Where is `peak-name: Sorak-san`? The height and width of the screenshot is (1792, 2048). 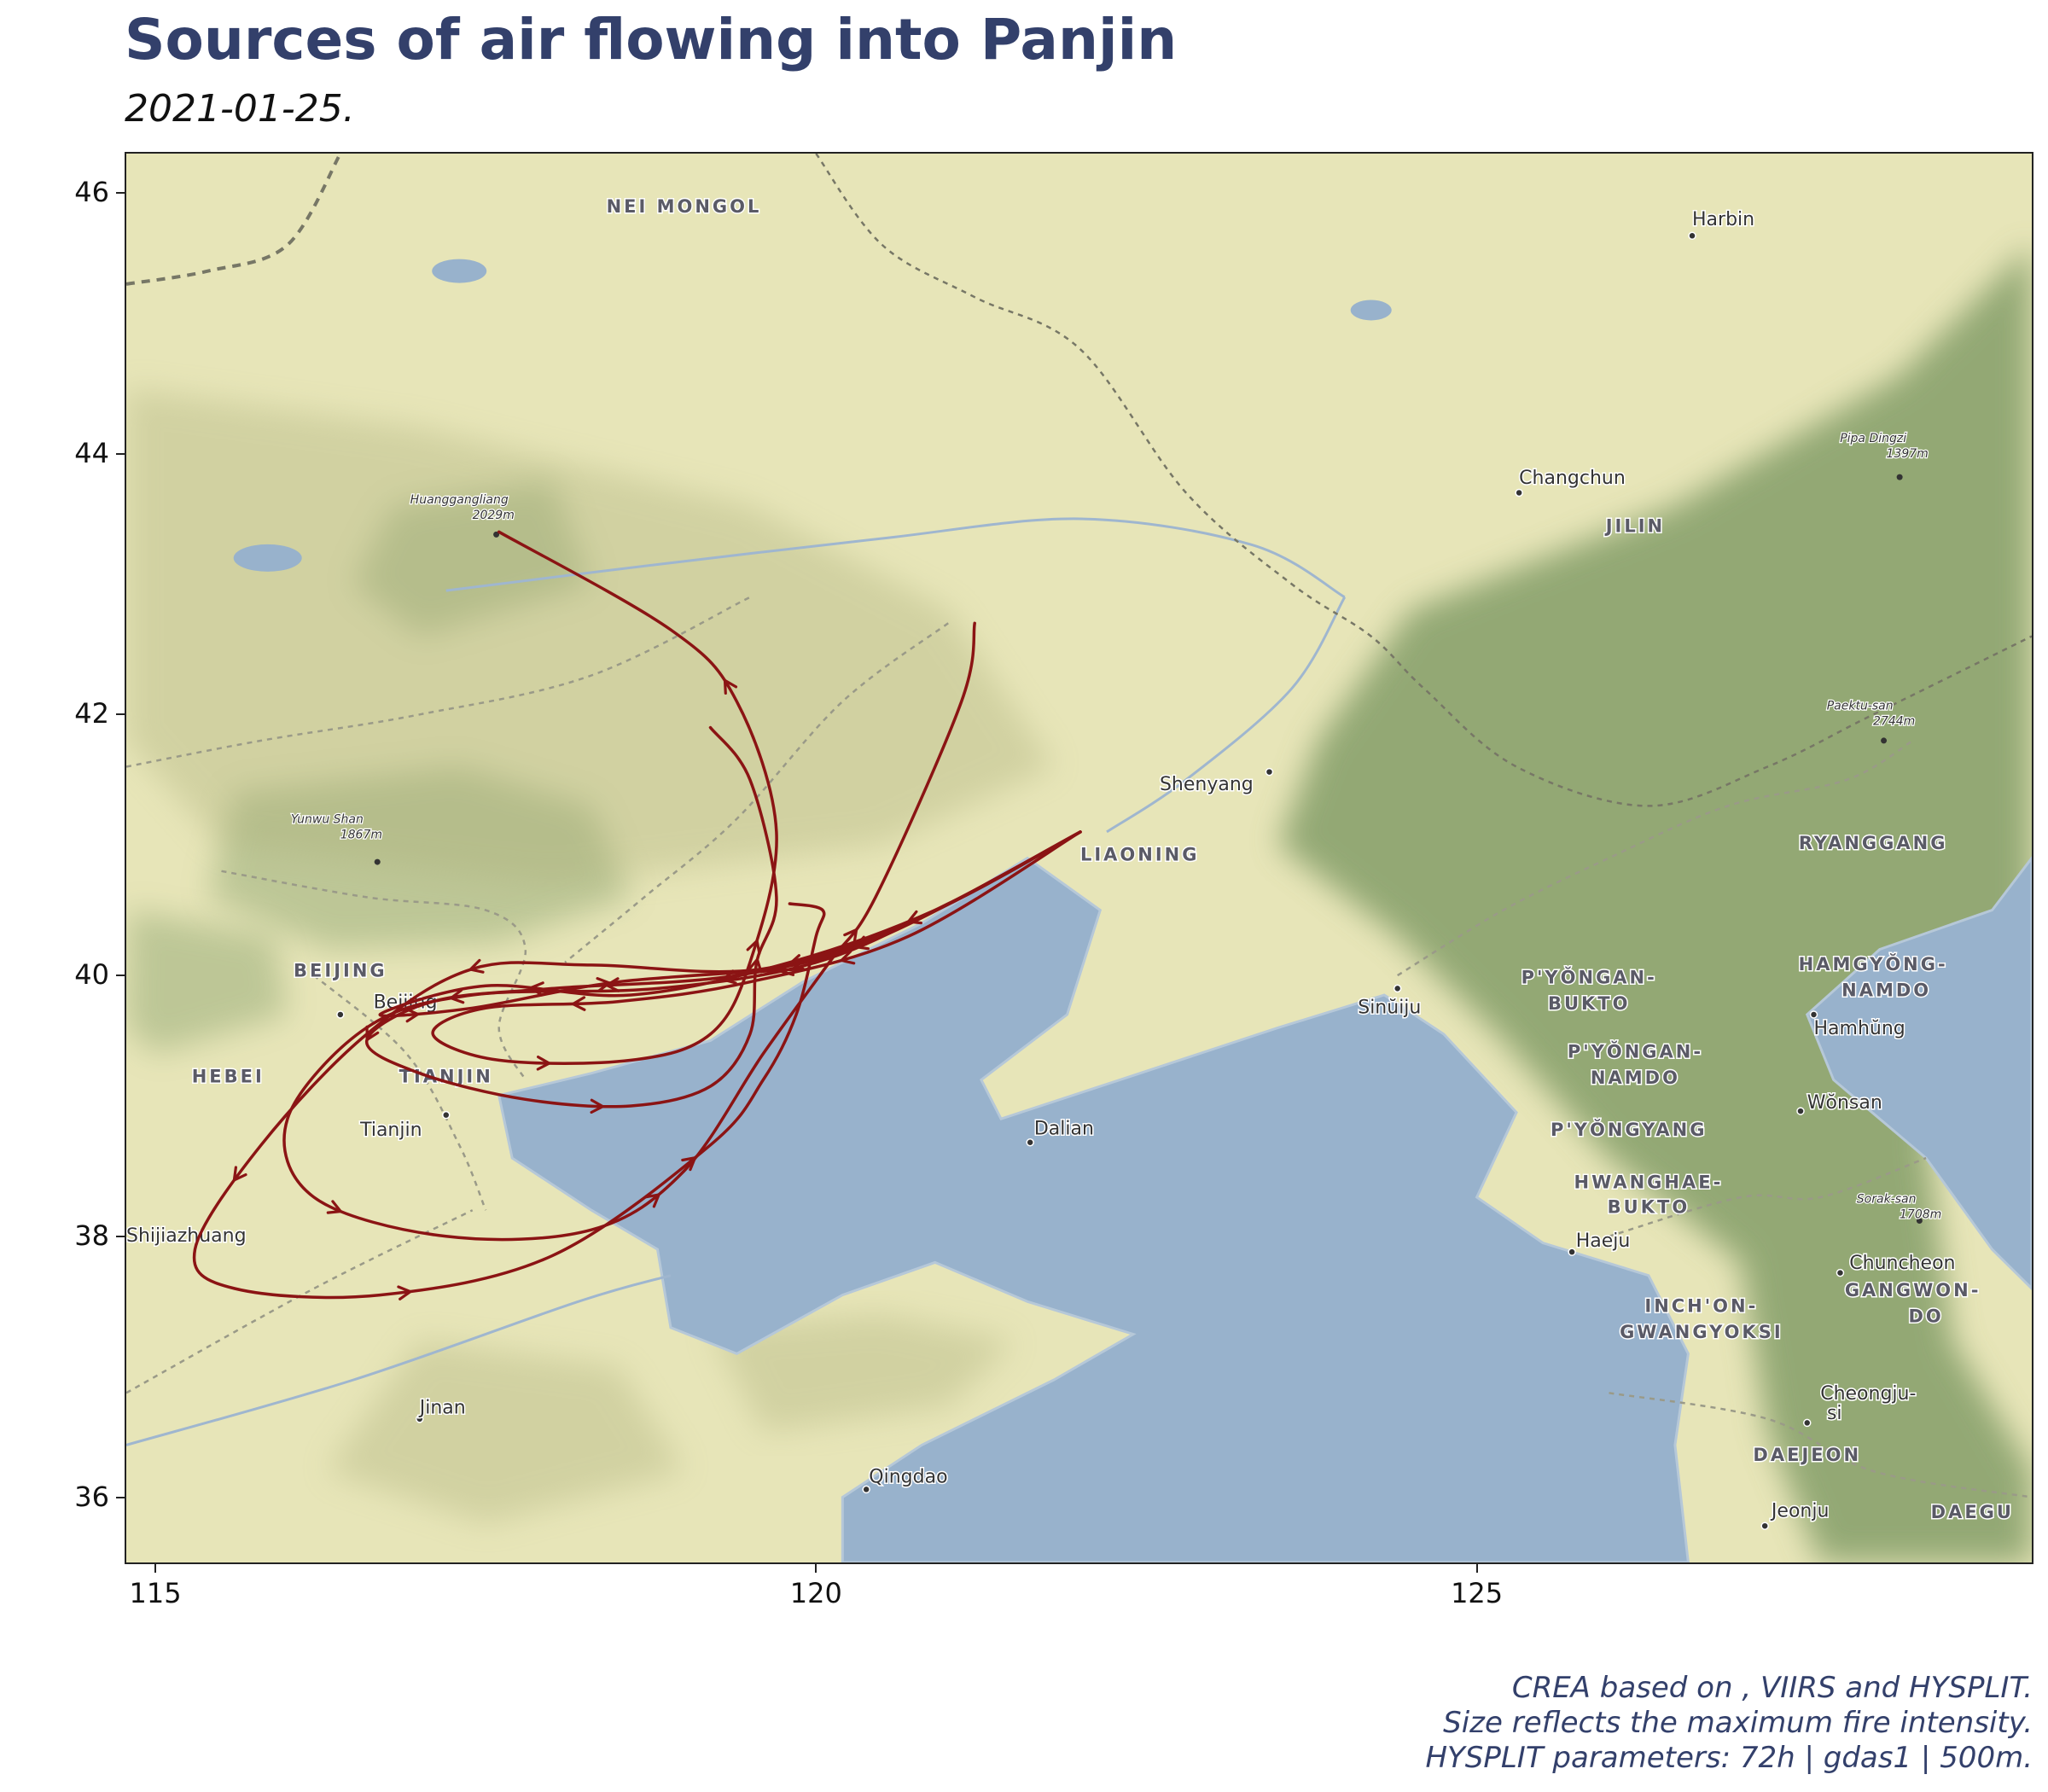
peak-name: Sorak-san is located at coordinates (1887, 1199).